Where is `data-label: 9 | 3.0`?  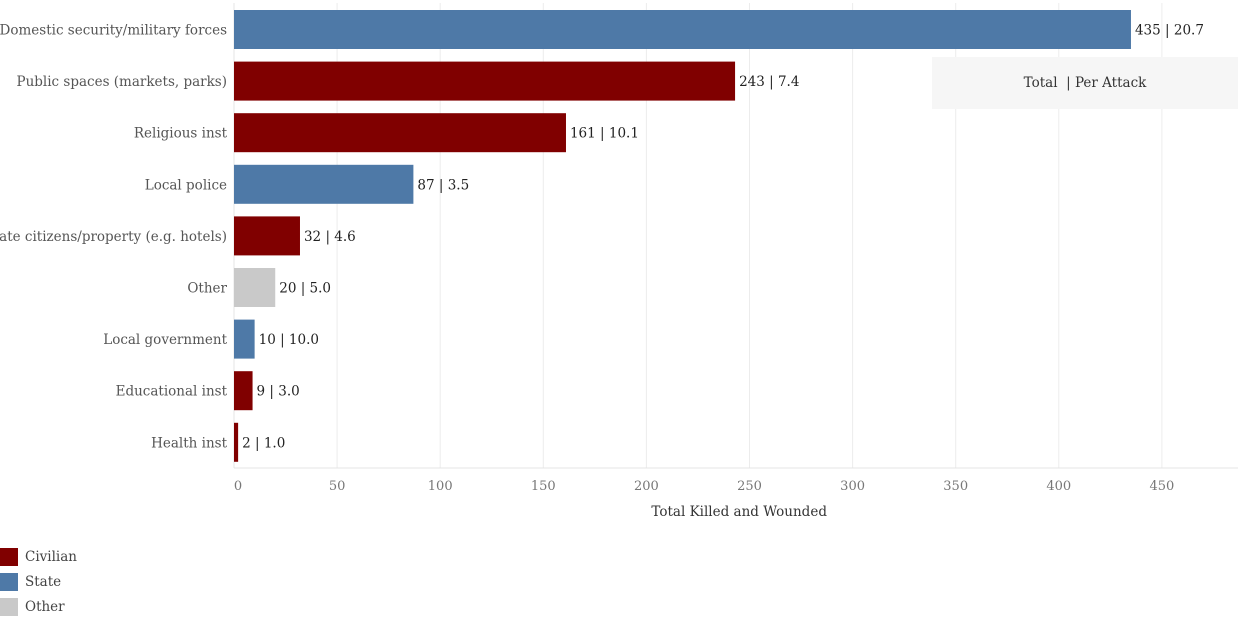
data-label: 9 | 3.0 is located at coordinates (278, 392).